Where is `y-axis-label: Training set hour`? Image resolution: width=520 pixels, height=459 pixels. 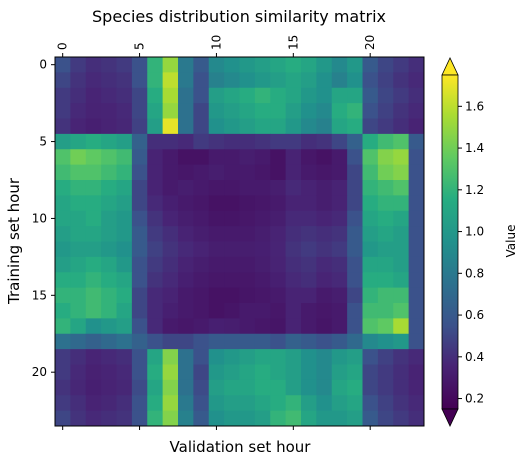
y-axis-label: Training set hour is located at coordinates (14, 241).